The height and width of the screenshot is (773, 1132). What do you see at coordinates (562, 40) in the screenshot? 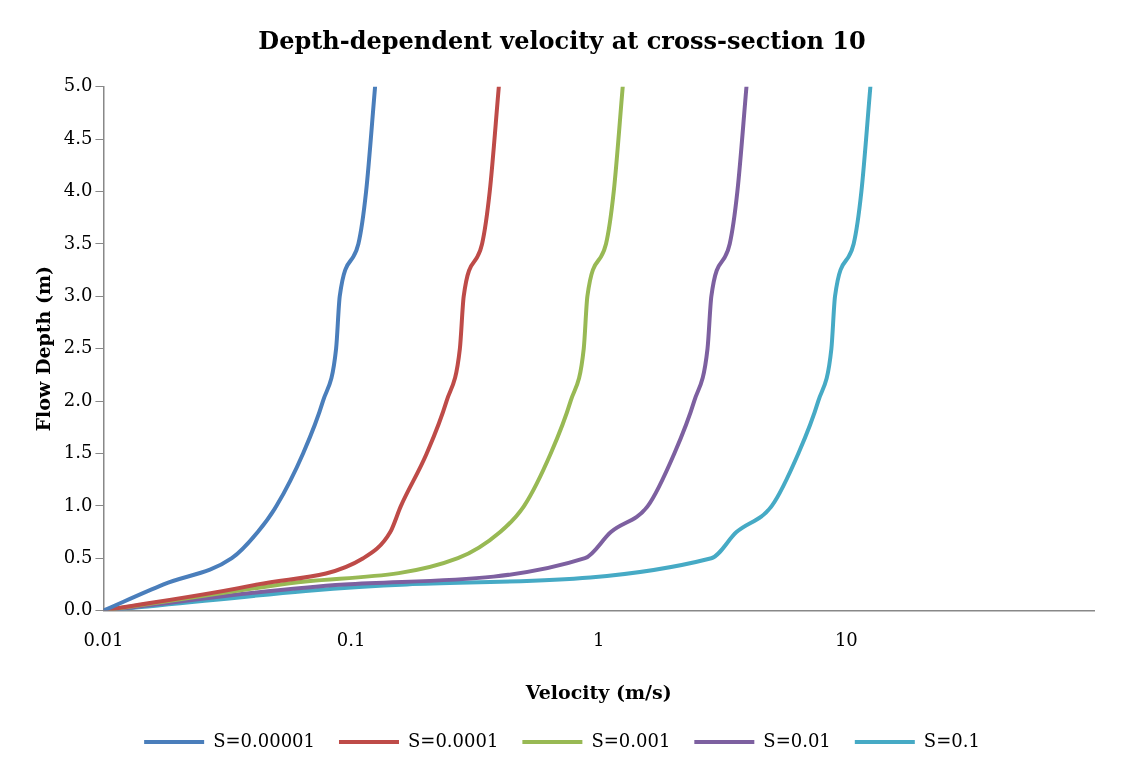
I see `chart-title: Depth-dependent velocity at cross-section 10` at bounding box center [562, 40].